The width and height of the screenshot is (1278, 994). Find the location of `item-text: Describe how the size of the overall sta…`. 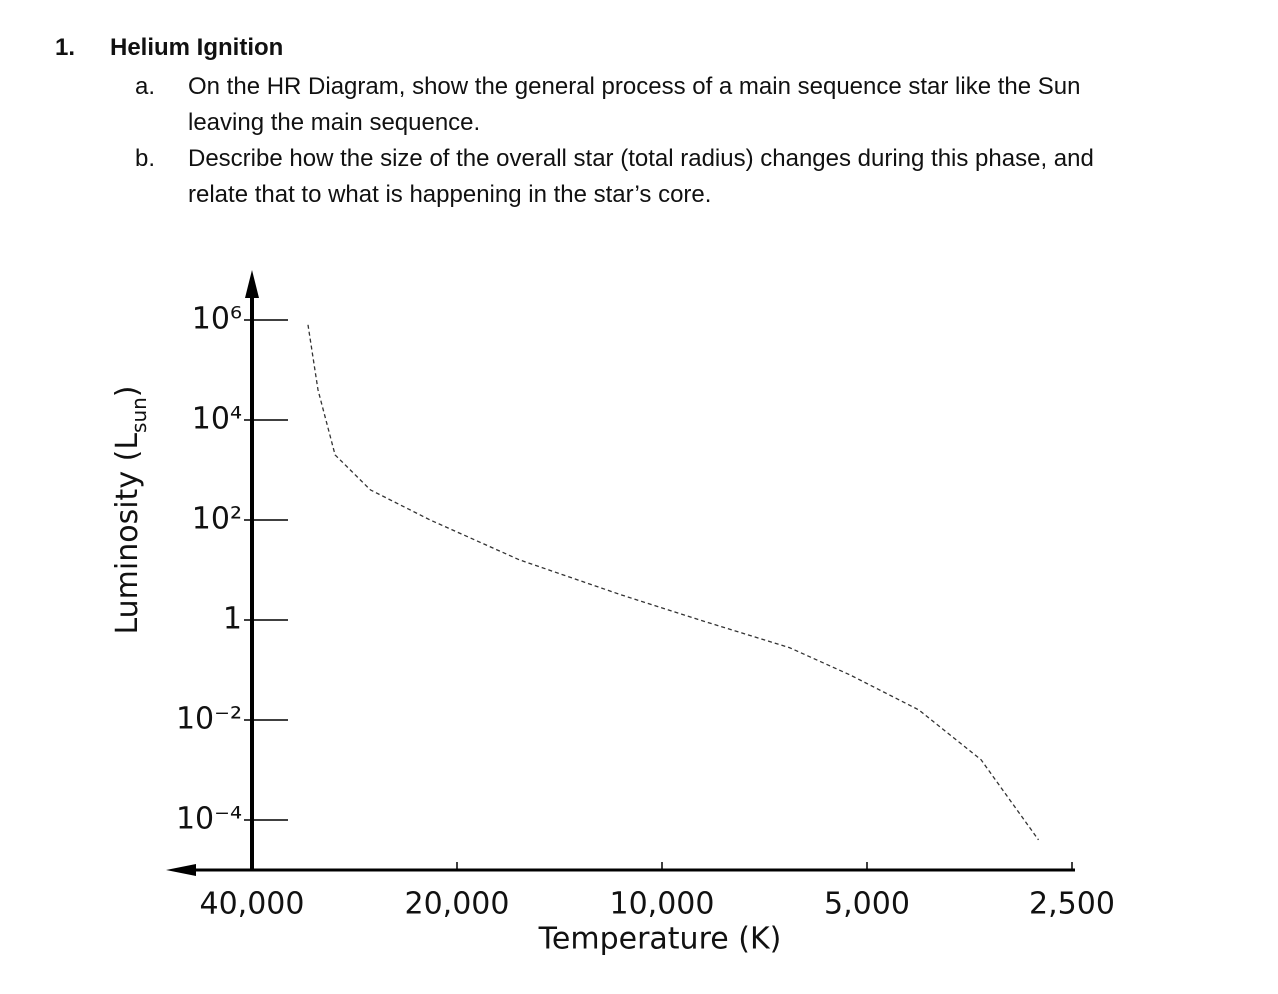

item-text: Describe how the size of the overall sta… is located at coordinates (641, 158).